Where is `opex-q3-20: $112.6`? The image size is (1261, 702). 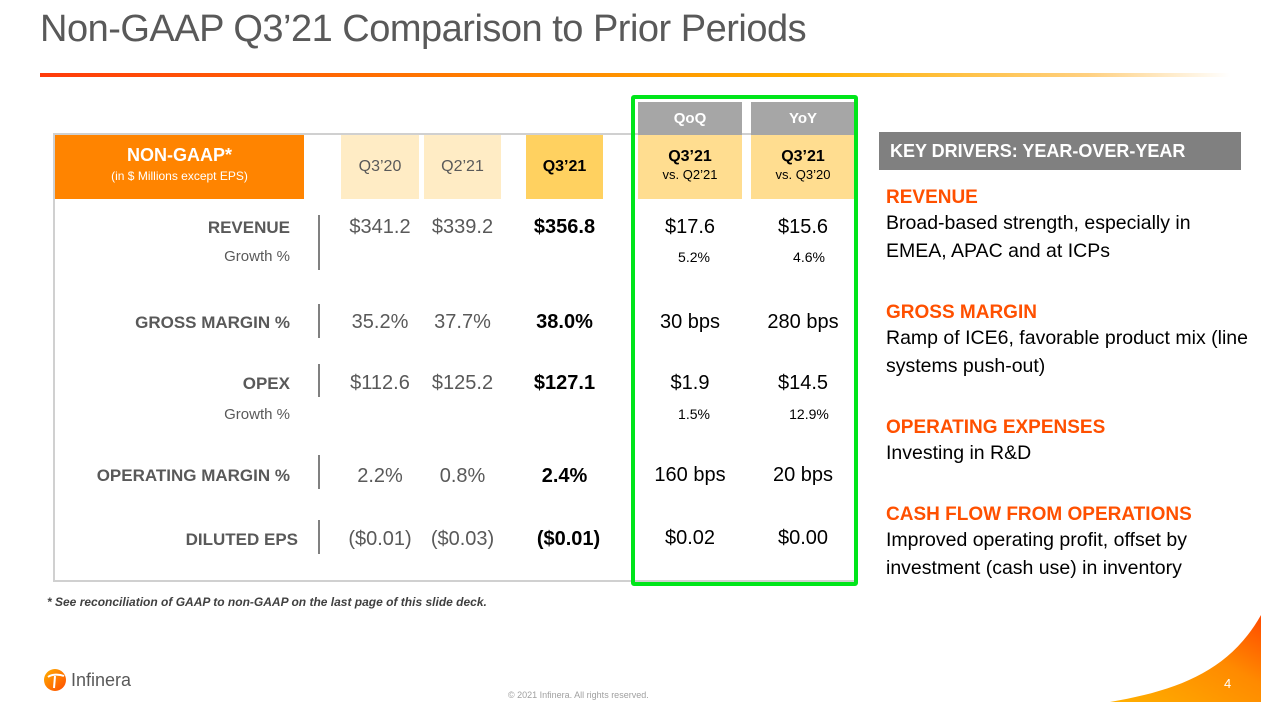 opex-q3-20: $112.6 is located at coordinates (380, 383).